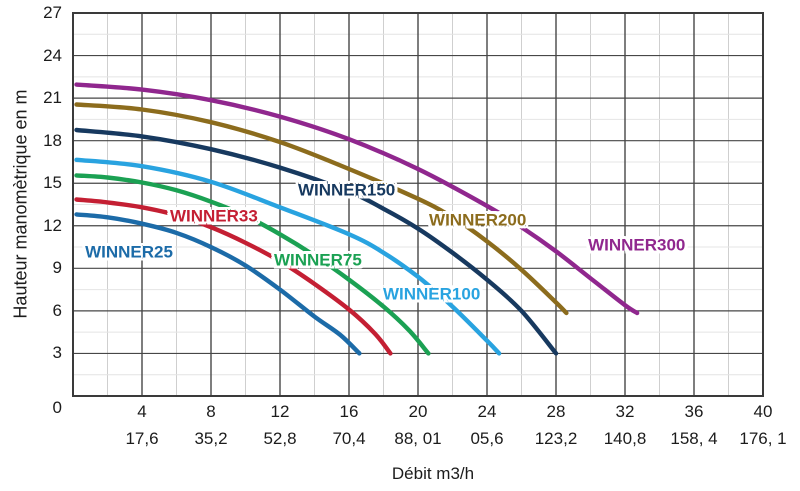 The height and width of the screenshot is (491, 800). What do you see at coordinates (142, 411) in the screenshot?
I see `x-tick-label: 4` at bounding box center [142, 411].